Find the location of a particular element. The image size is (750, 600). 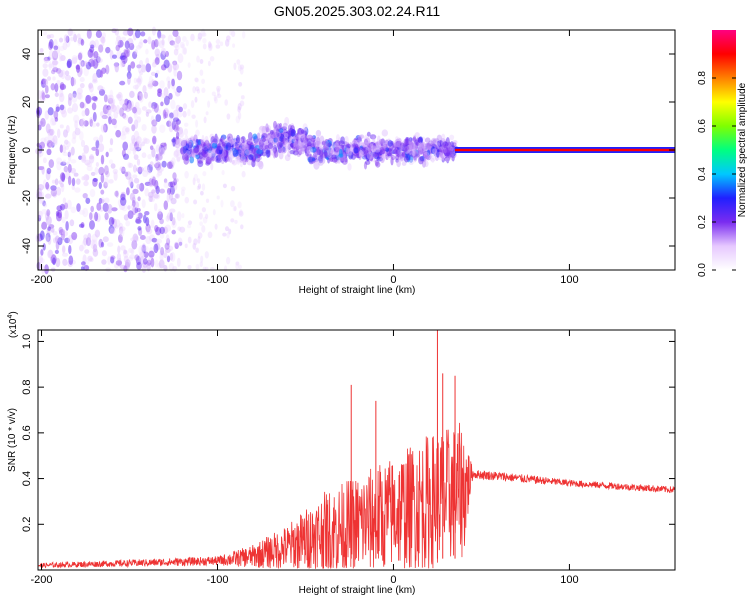

snr-ytick-label: 0.6 is located at coordinates (27, 432).